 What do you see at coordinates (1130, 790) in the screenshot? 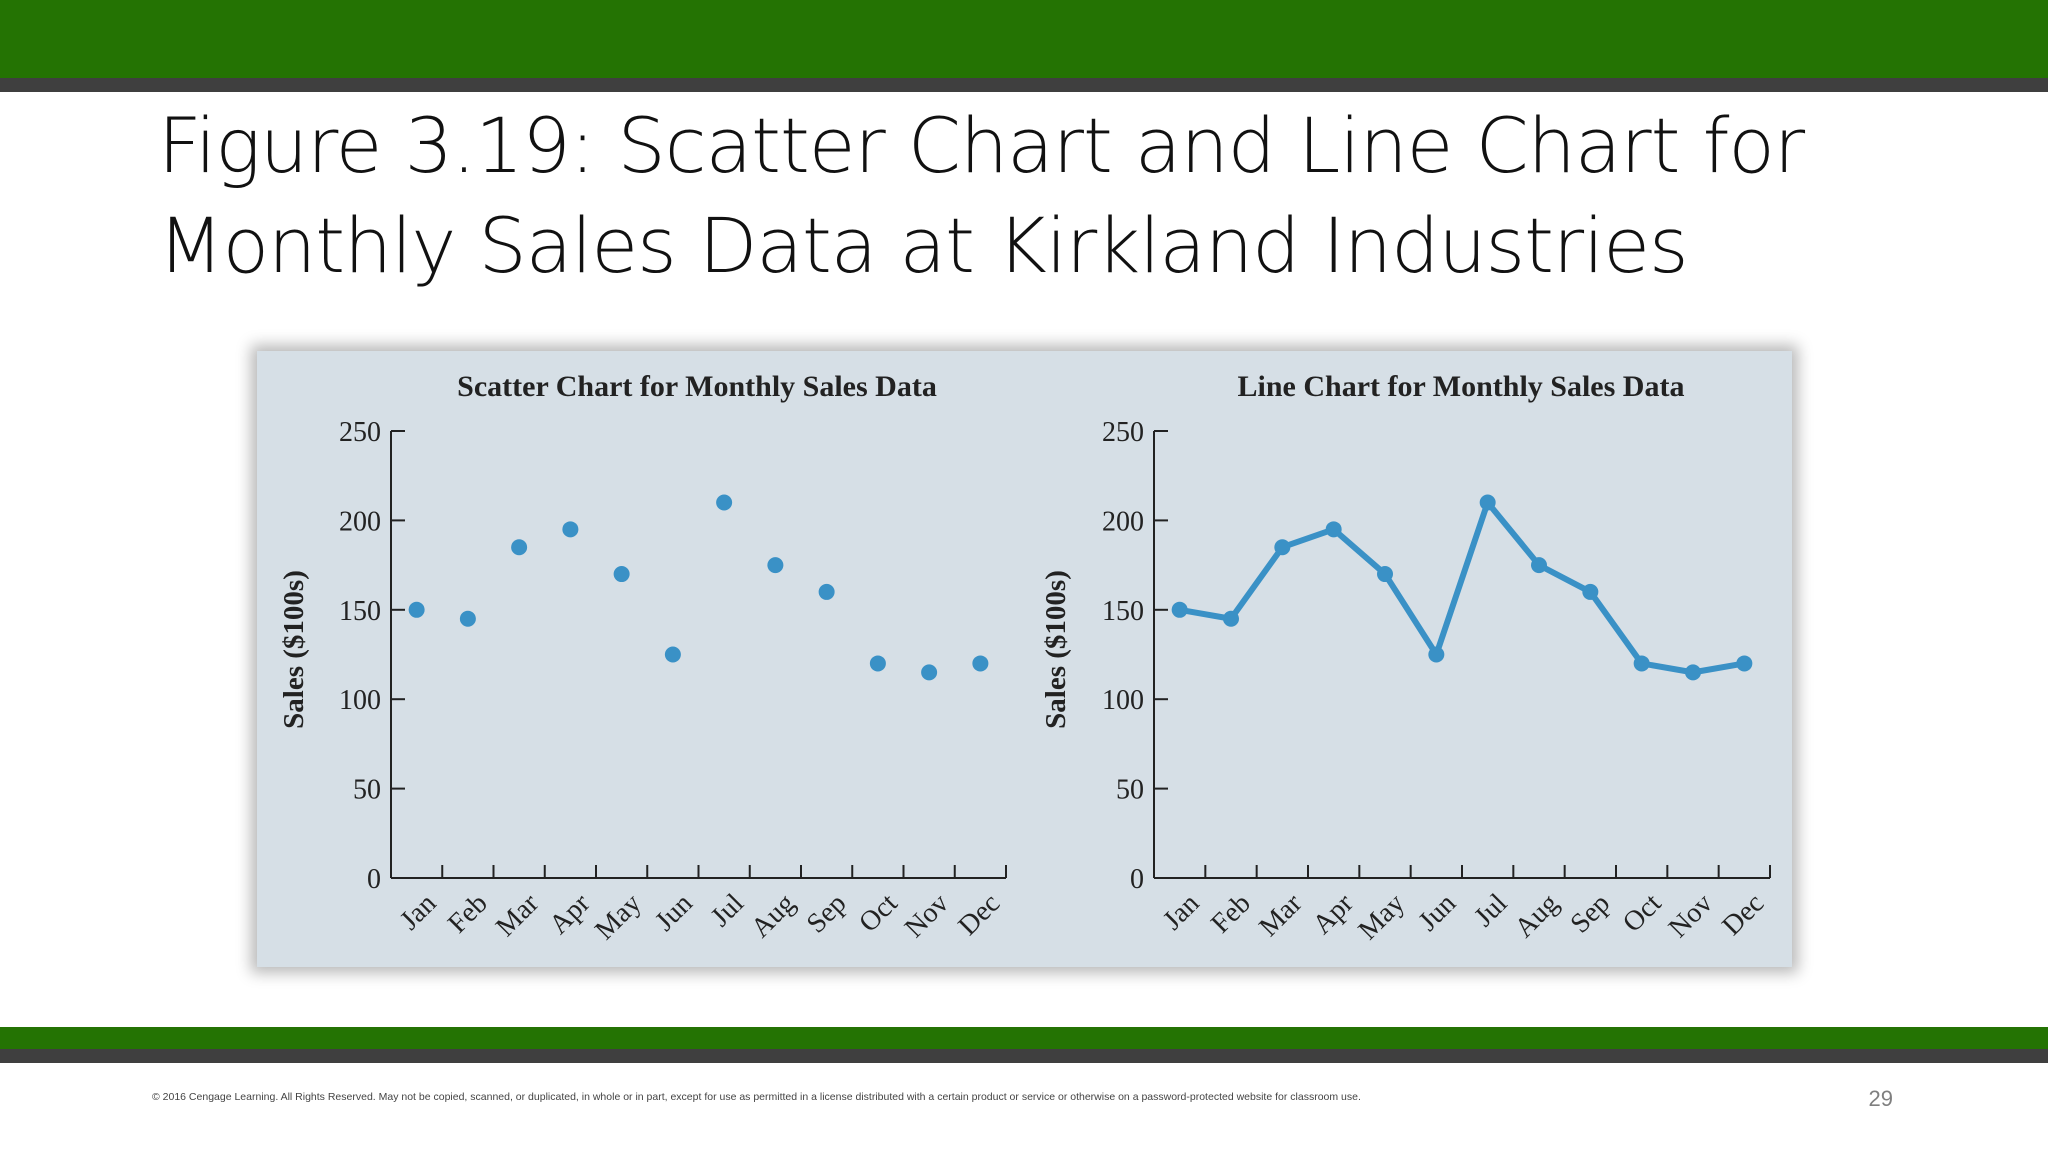
I see `line-chart-y-tick-label: 50` at bounding box center [1130, 790].